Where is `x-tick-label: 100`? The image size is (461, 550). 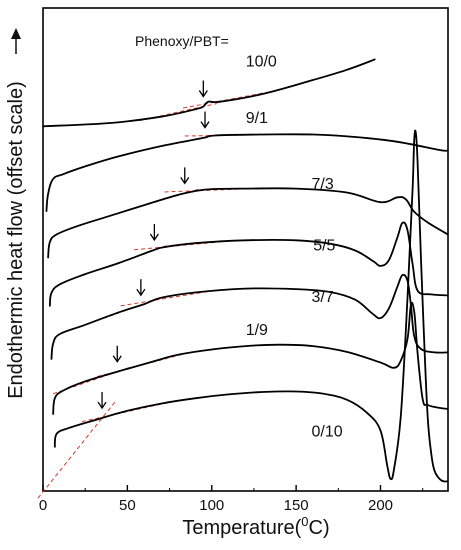 x-tick-label: 100 is located at coordinates (211, 505).